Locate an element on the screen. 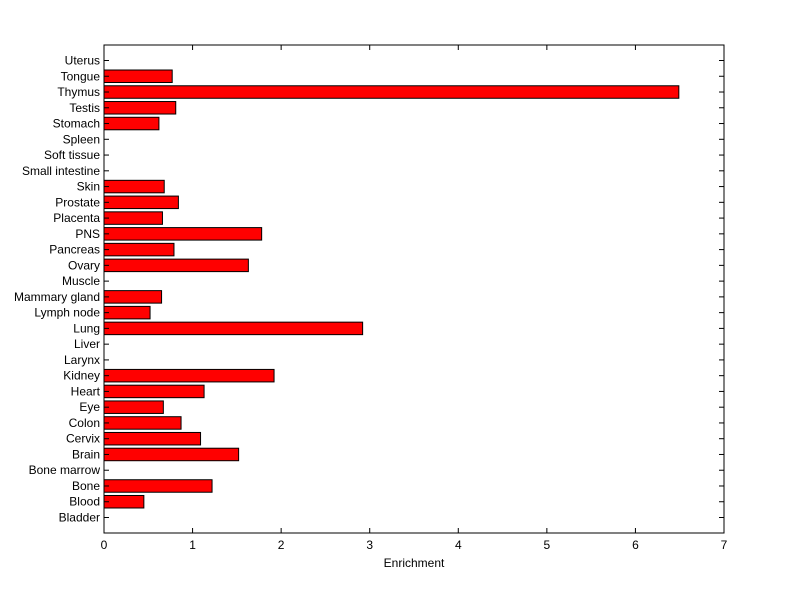 Image resolution: width=800 pixels, height=599 pixels. y-tick-label-prostate: Prostate is located at coordinates (77, 202).